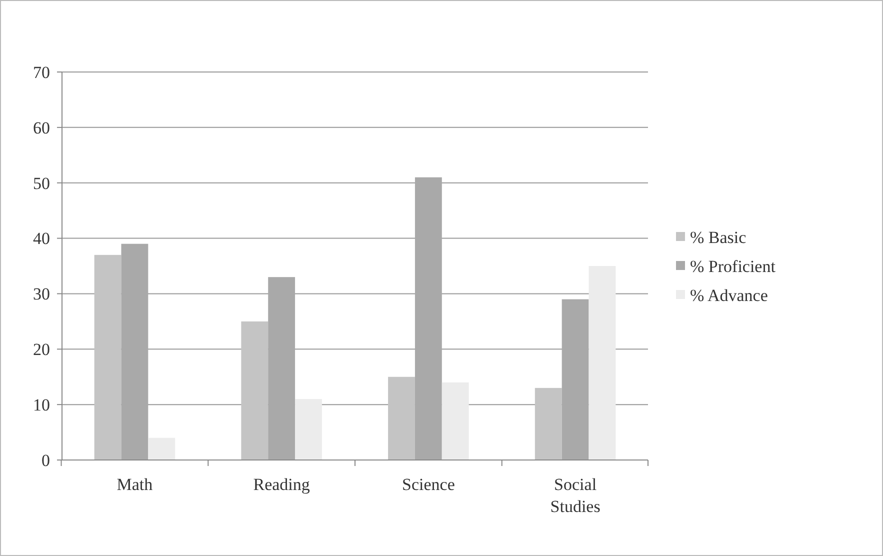 This screenshot has height=556, width=883. I want to click on x-tick-label: Reading, so click(281, 484).